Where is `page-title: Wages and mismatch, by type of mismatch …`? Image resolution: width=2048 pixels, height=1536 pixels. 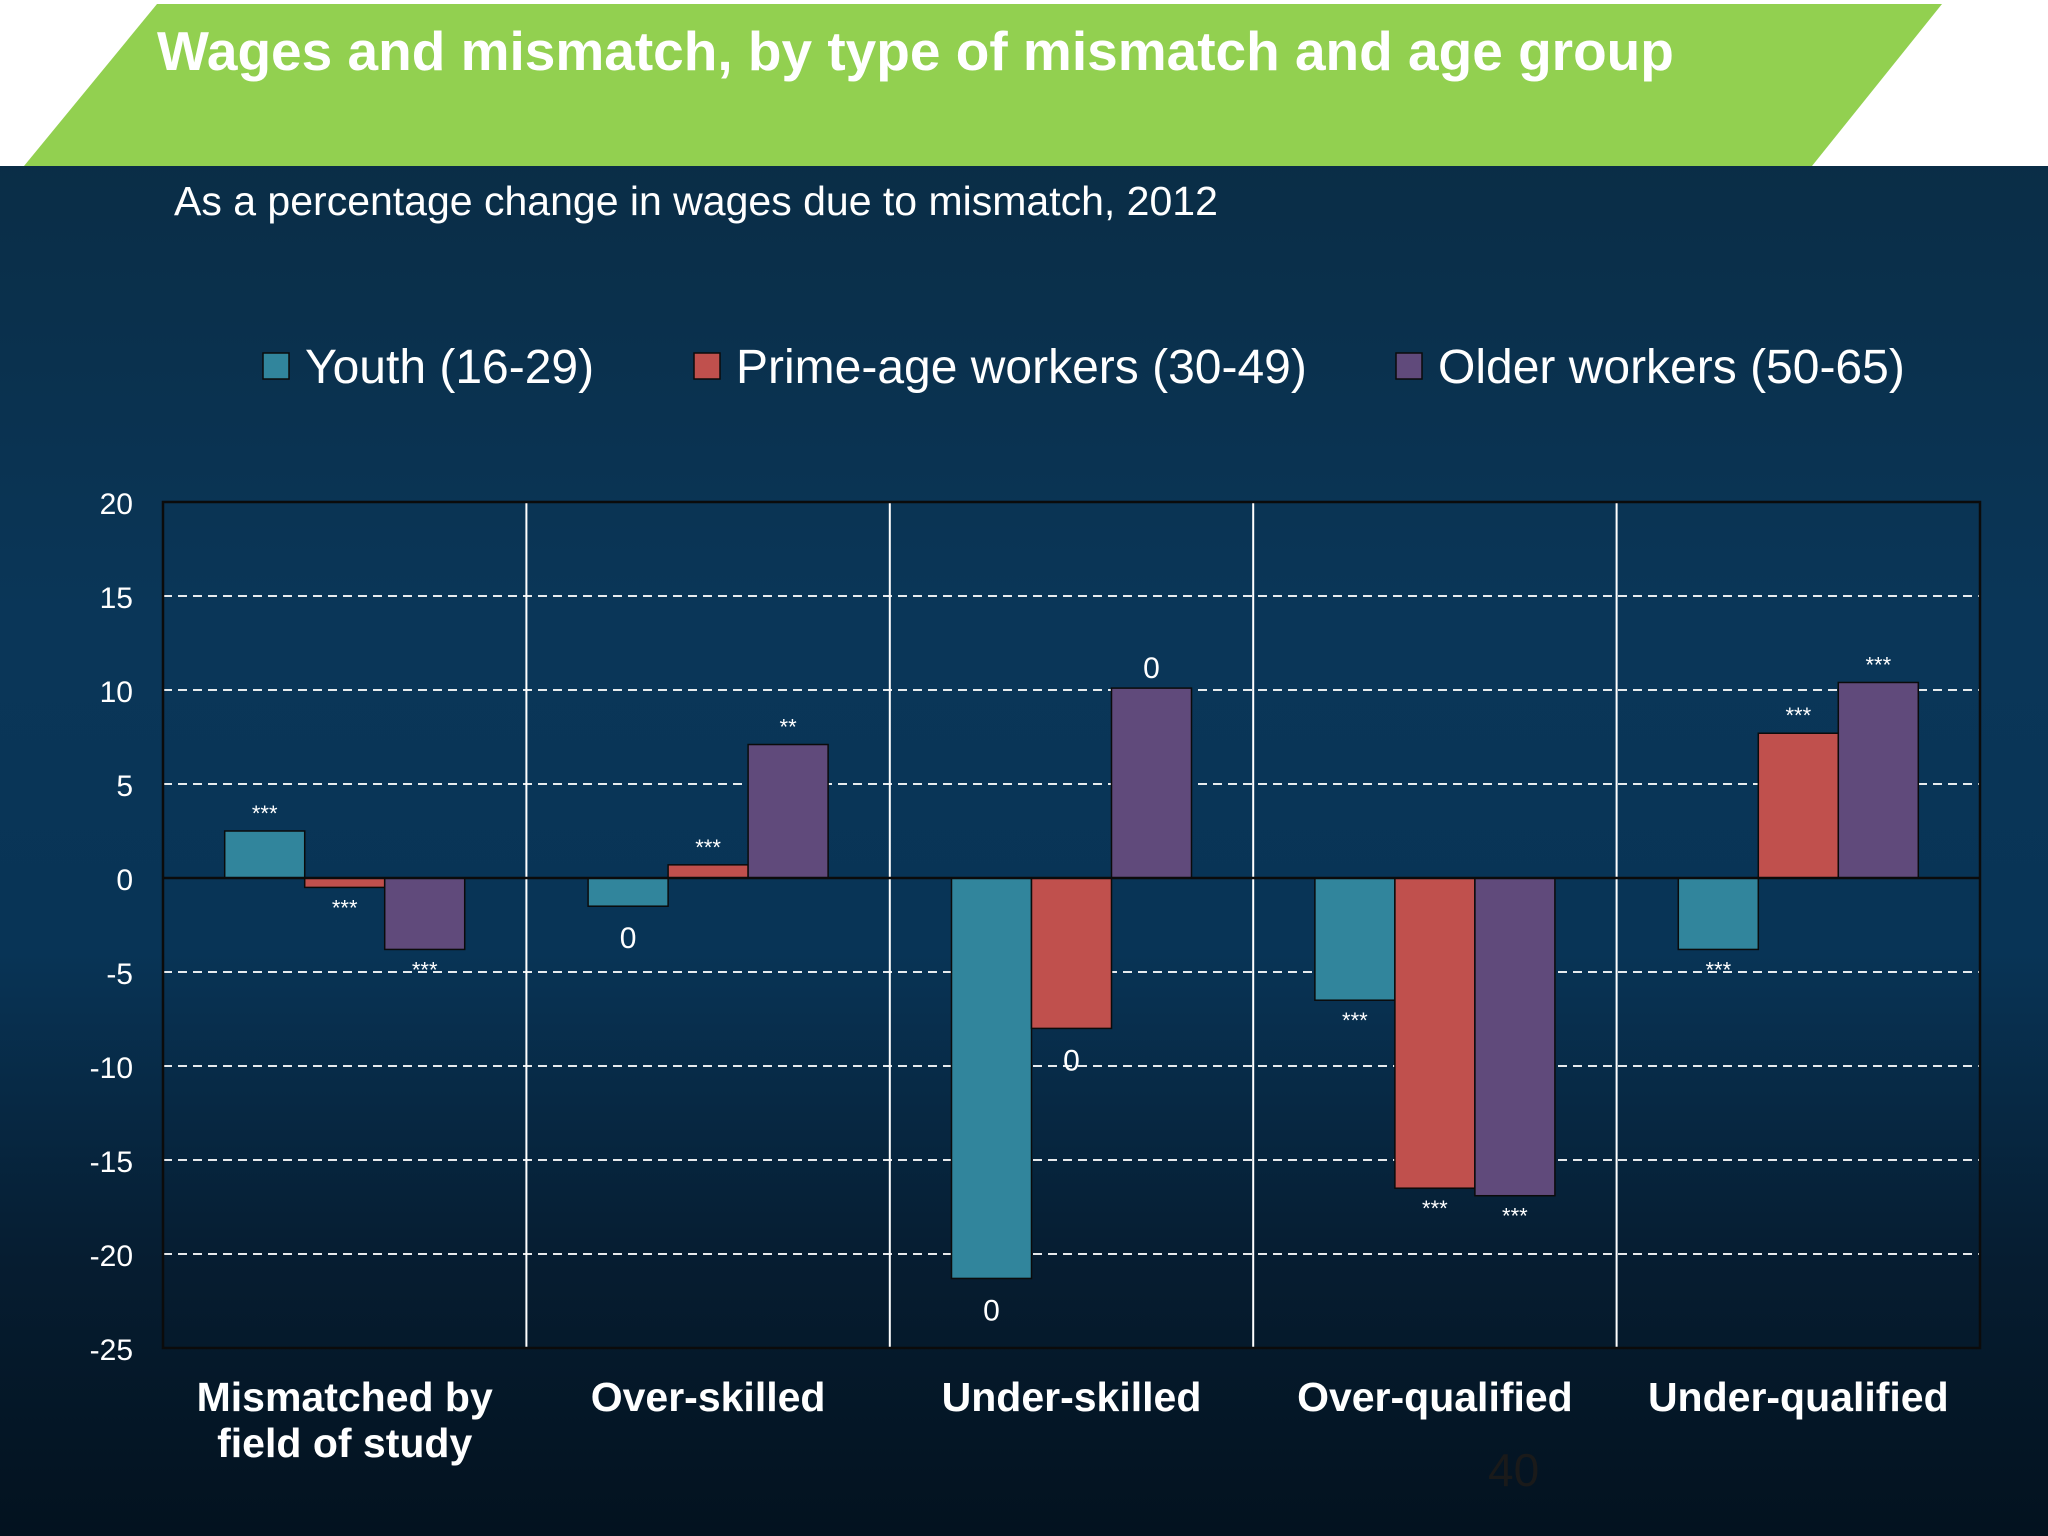 page-title: Wages and mismatch, by type of mismatch … is located at coordinates (915, 51).